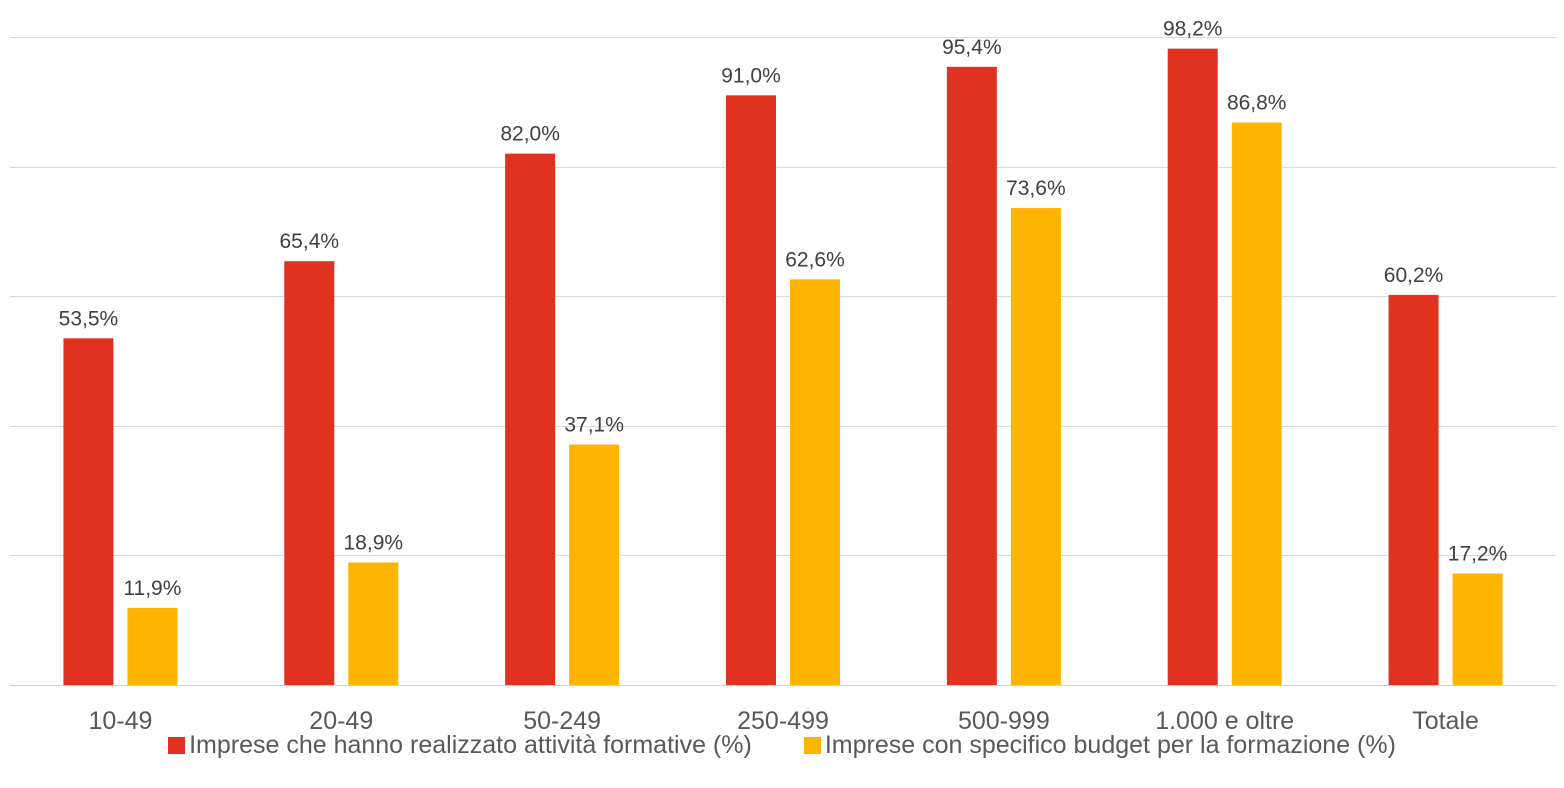 Image resolution: width=1564 pixels, height=788 pixels. I want to click on legend-swatch-activity, so click(177, 745).